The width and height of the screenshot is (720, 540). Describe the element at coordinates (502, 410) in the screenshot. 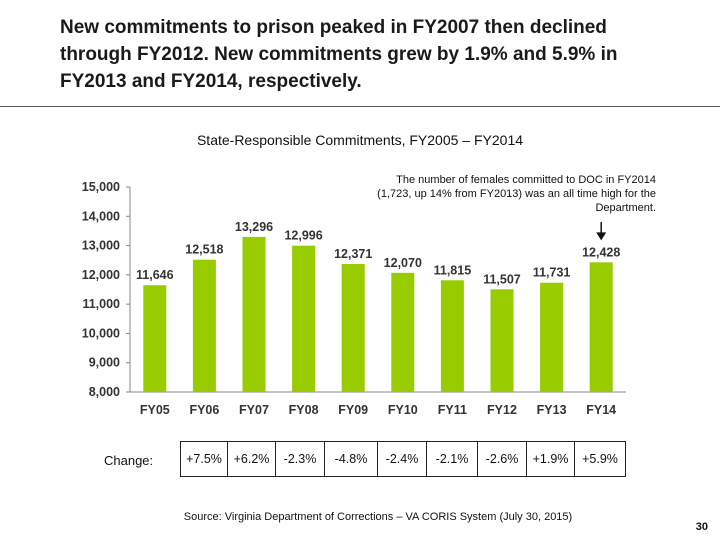

I see `x-tick-label: FY12` at that location.